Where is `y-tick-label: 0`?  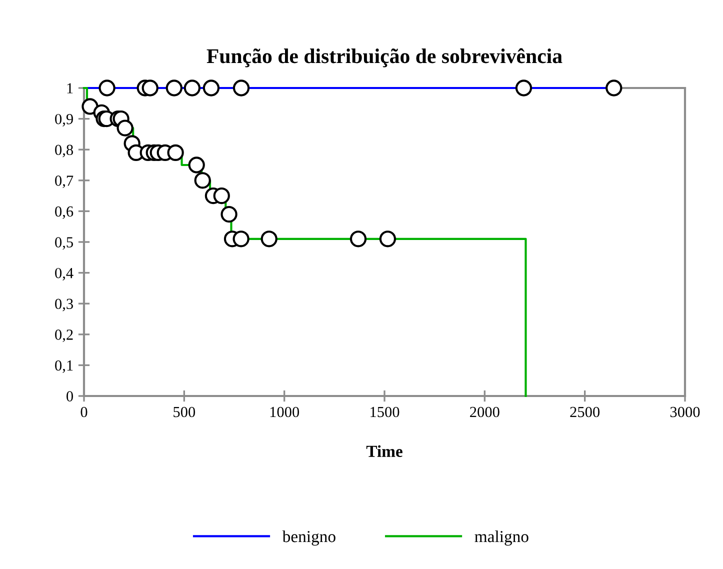 y-tick-label: 0 is located at coordinates (69, 396).